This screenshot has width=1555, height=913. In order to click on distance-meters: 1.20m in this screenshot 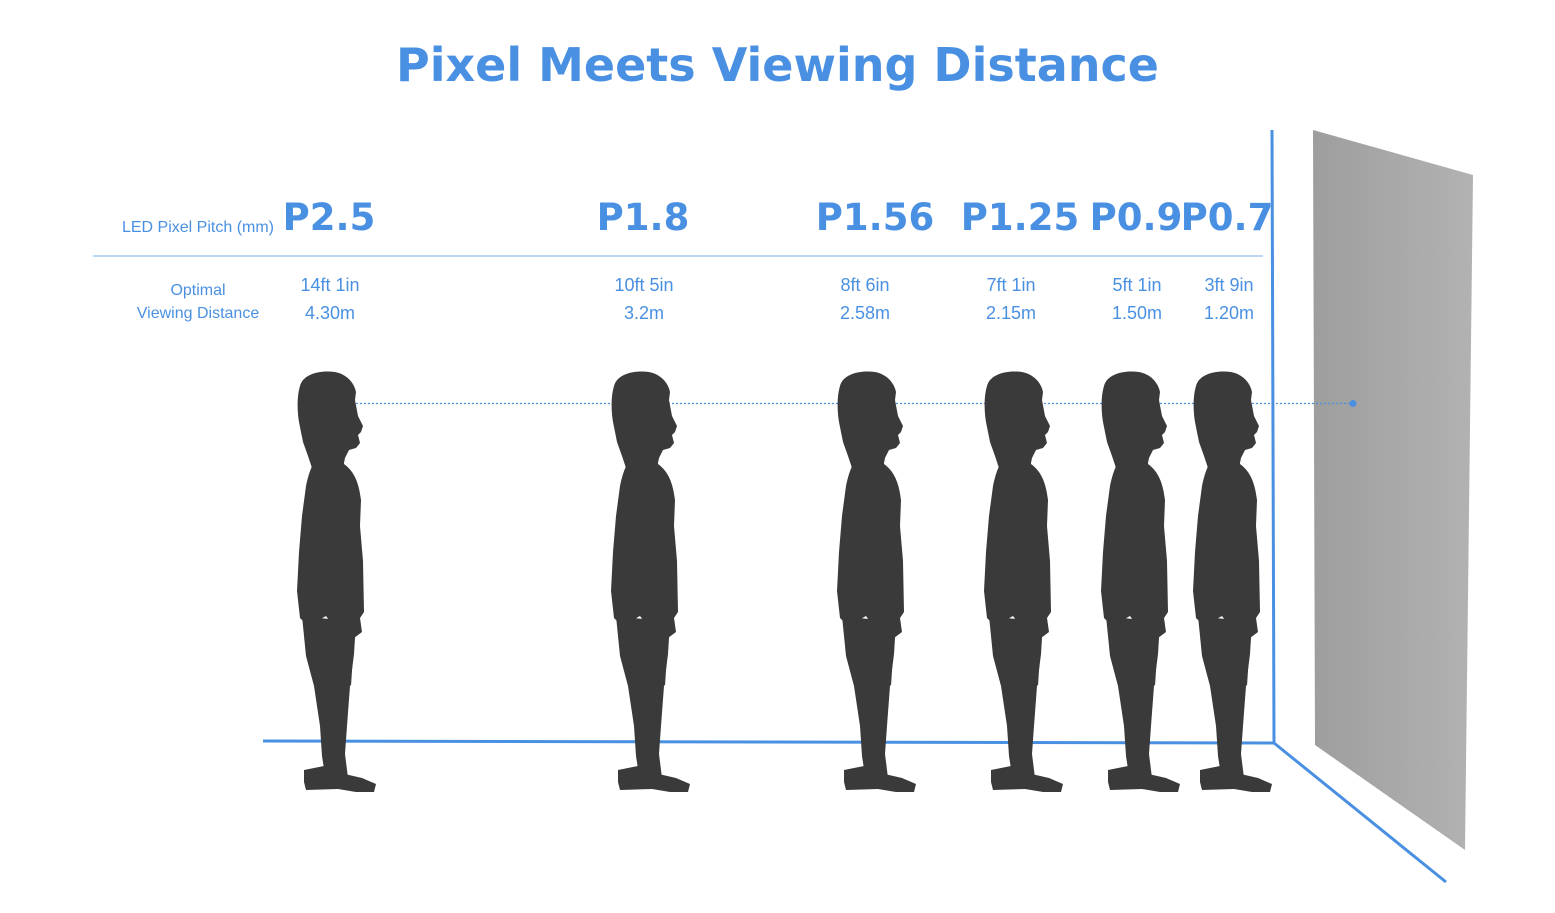, I will do `click(1229, 313)`.